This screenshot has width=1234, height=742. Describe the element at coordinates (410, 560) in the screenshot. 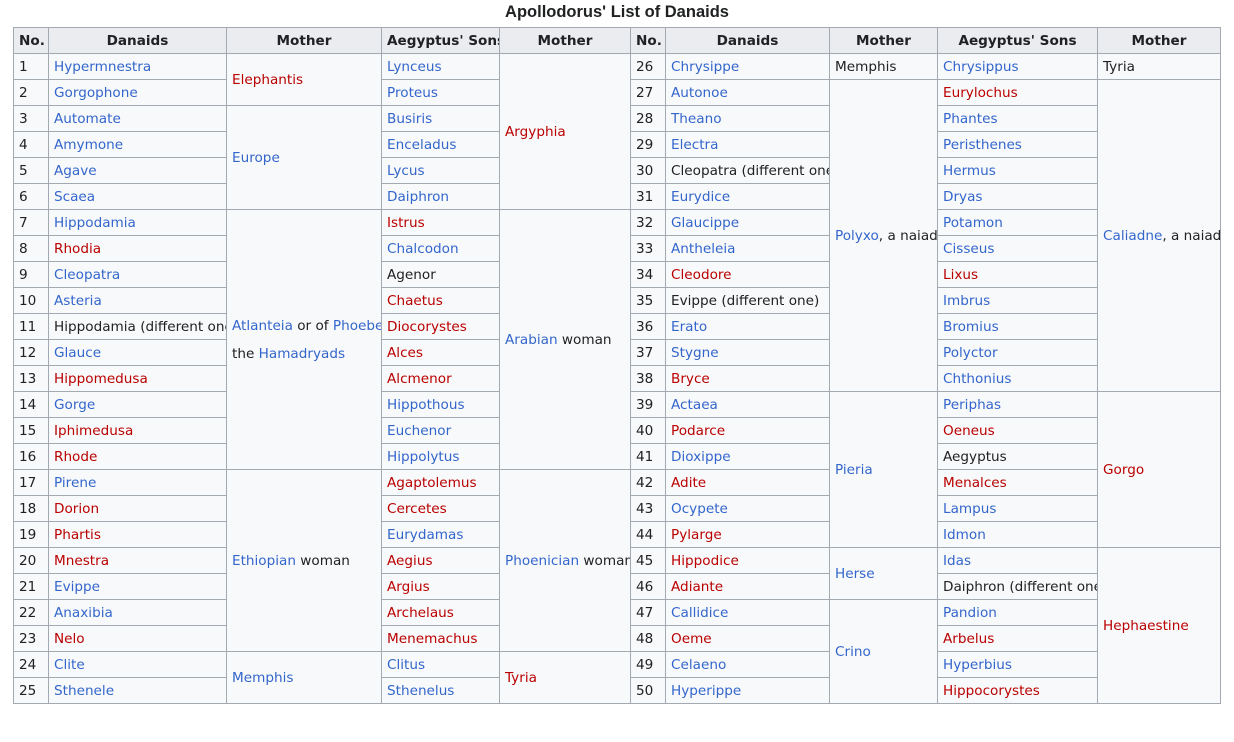

I see `son-cell-text: Aegius` at that location.